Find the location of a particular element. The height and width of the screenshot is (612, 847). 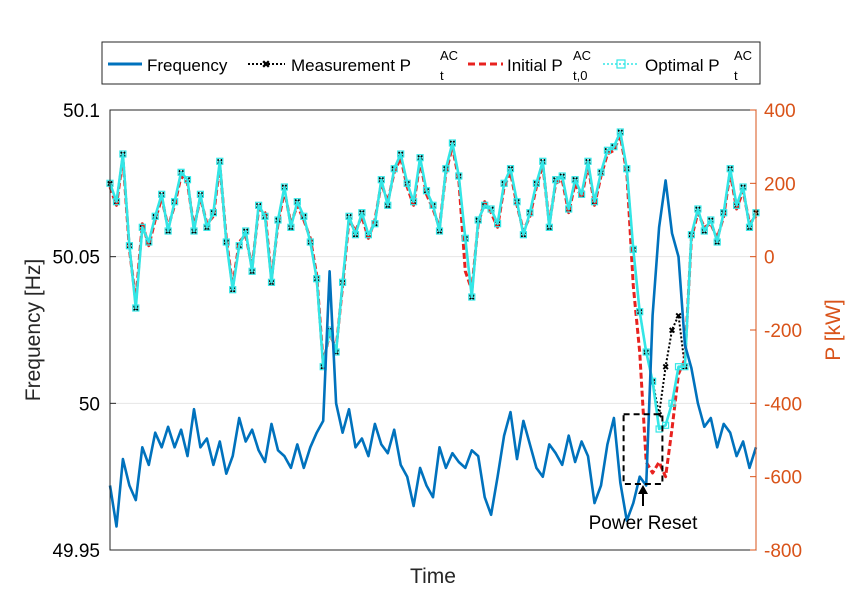

legend-marker-measurement: ✖ is located at coordinates (265, 65).